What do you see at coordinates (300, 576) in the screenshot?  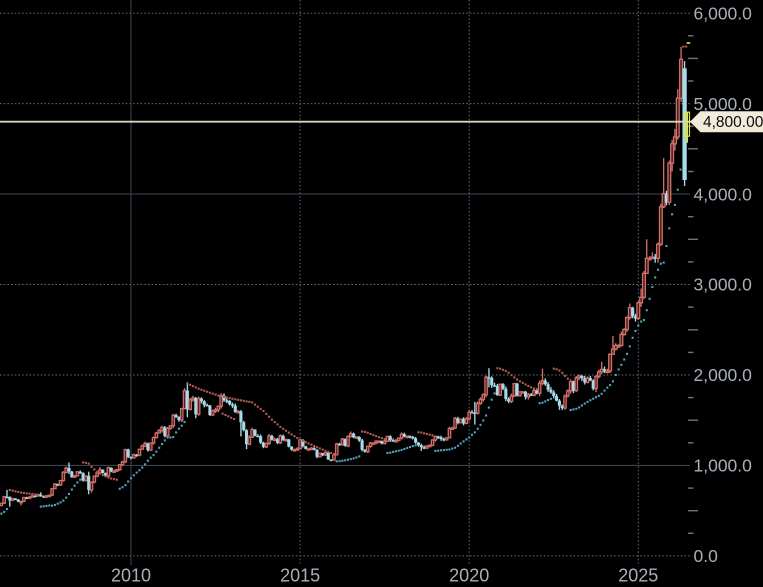 I see `svg-text: 2015` at bounding box center [300, 576].